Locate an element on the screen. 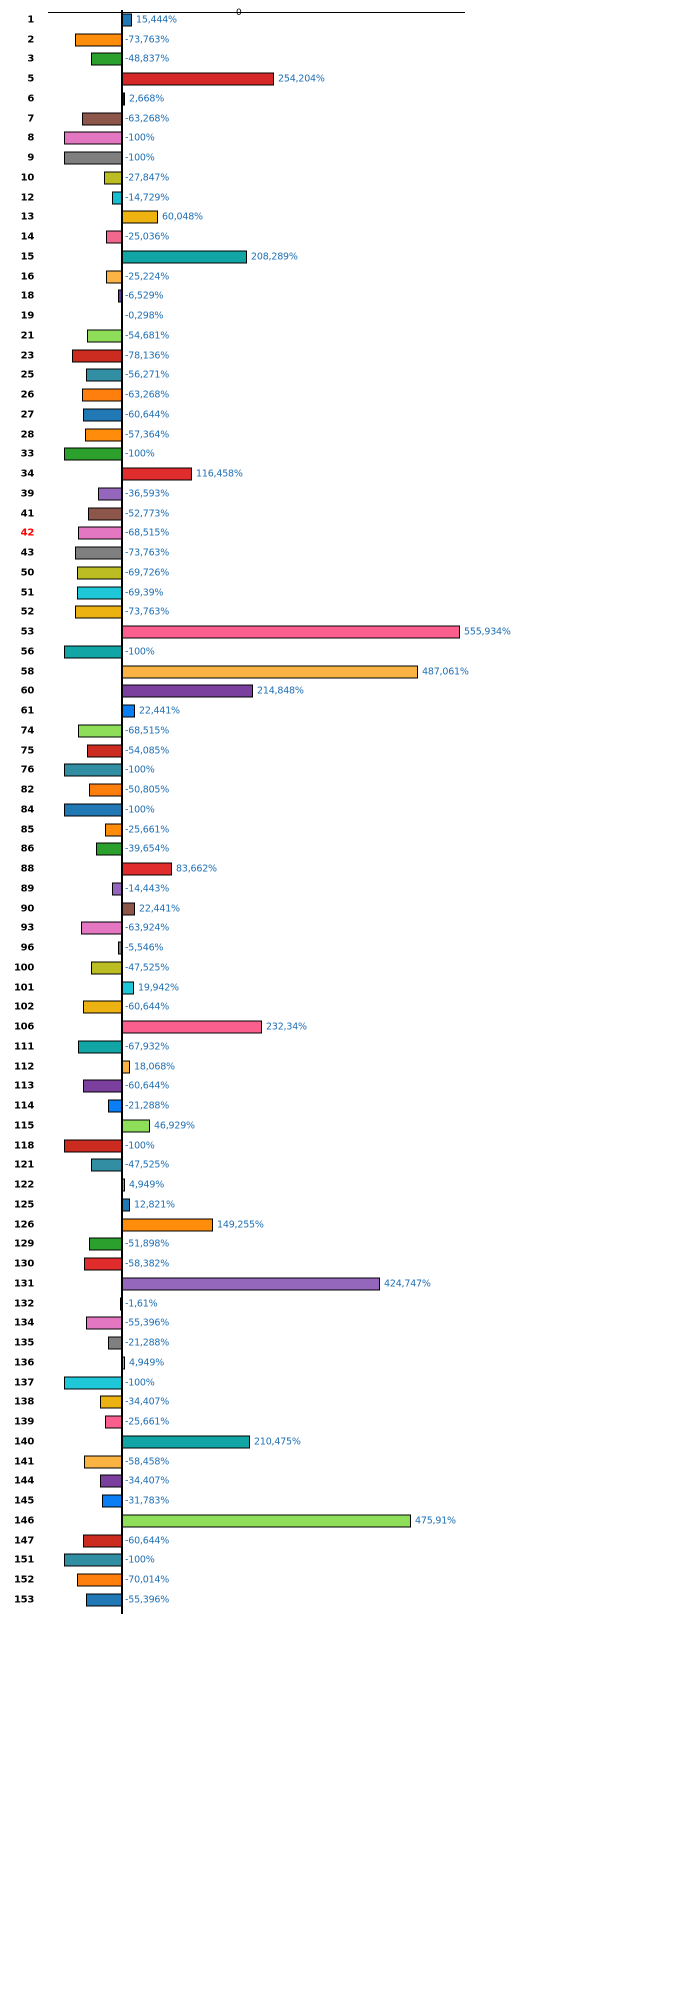 Image resolution: width=700 pixels, height=1989 pixels. bar-row: 9 -100% is located at coordinates (350, 158).